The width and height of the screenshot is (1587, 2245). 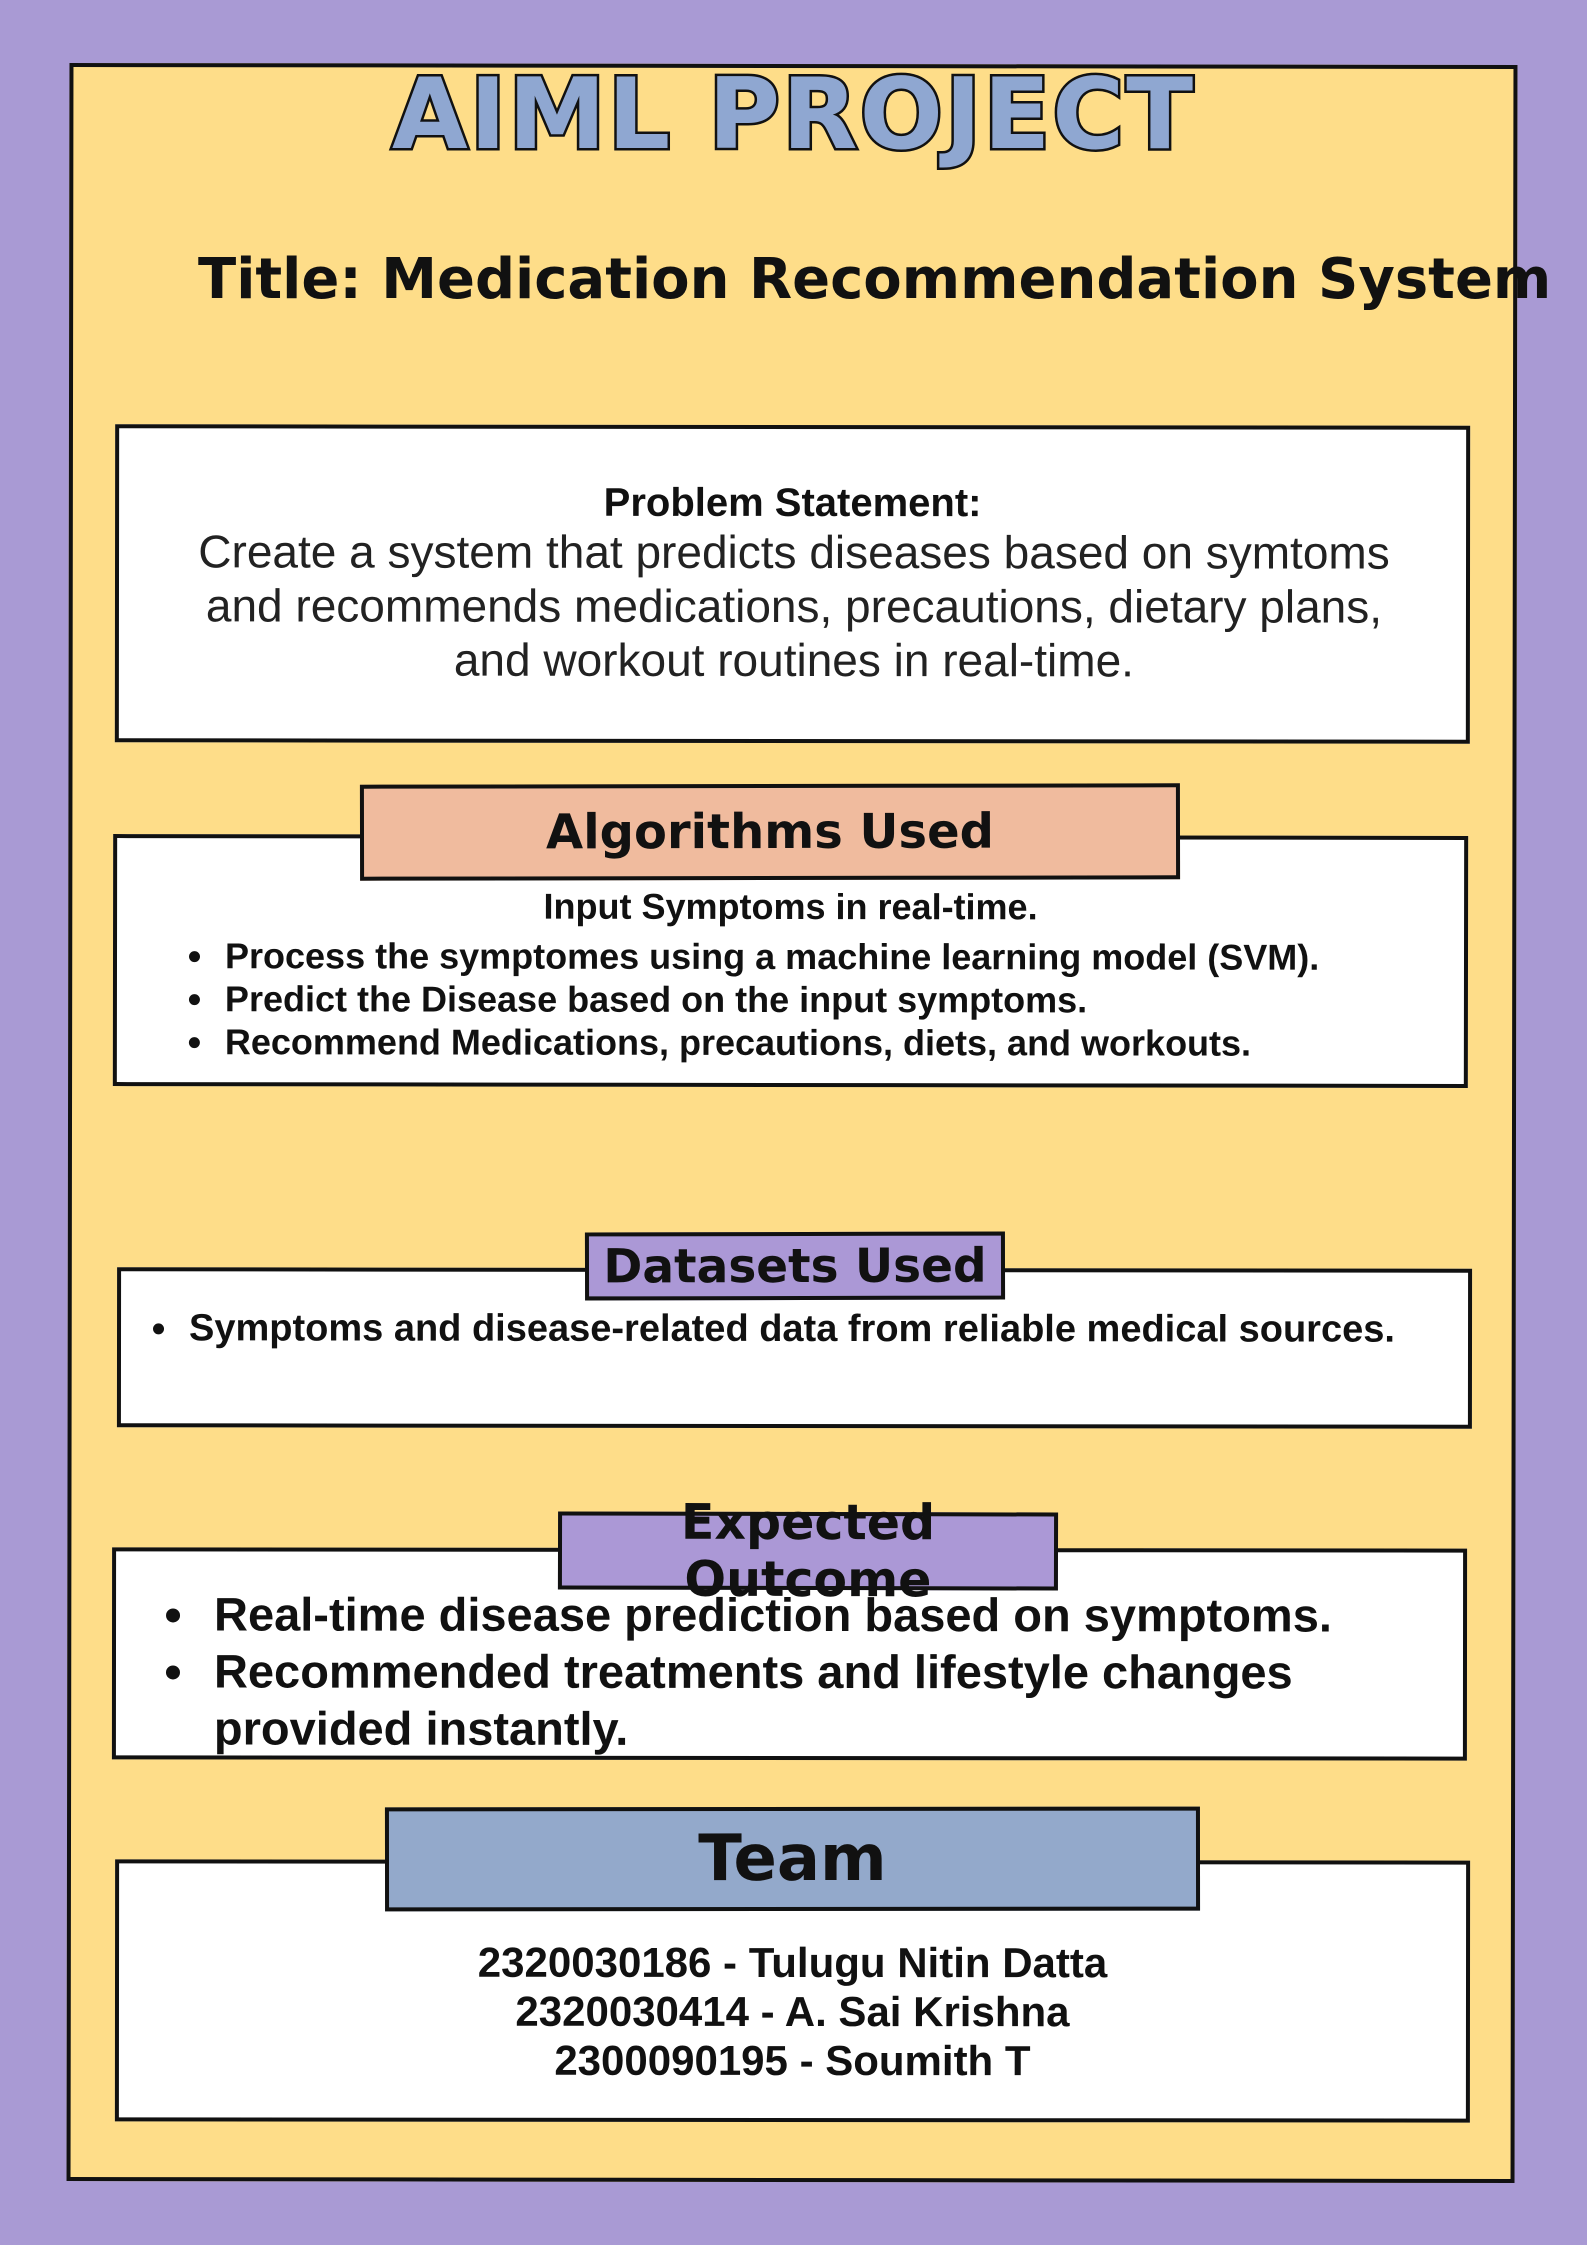 What do you see at coordinates (792, 1859) in the screenshot?
I see `team-label: Team` at bounding box center [792, 1859].